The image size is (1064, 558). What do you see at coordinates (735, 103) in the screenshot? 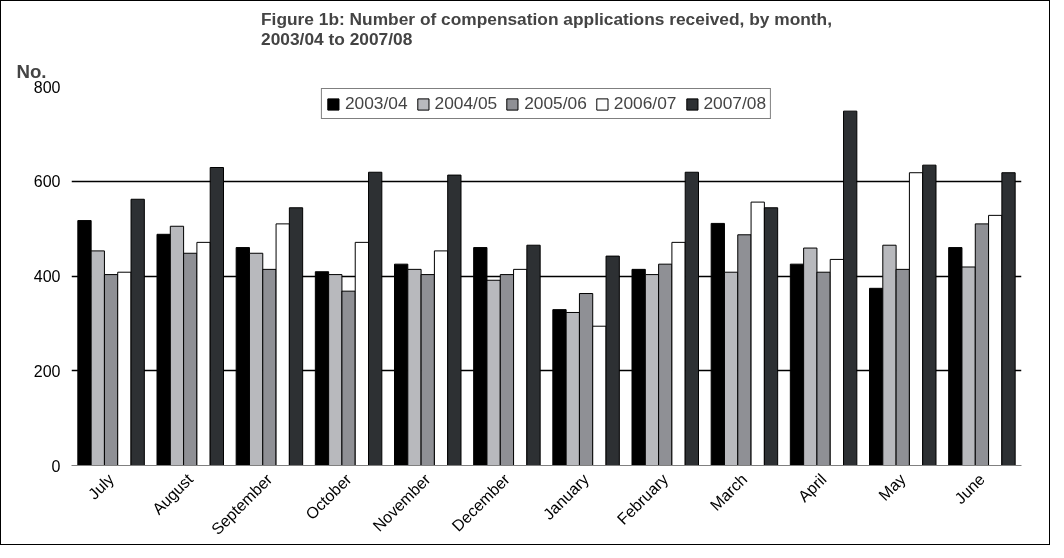
I see `legend-label: 2007/08` at bounding box center [735, 103].